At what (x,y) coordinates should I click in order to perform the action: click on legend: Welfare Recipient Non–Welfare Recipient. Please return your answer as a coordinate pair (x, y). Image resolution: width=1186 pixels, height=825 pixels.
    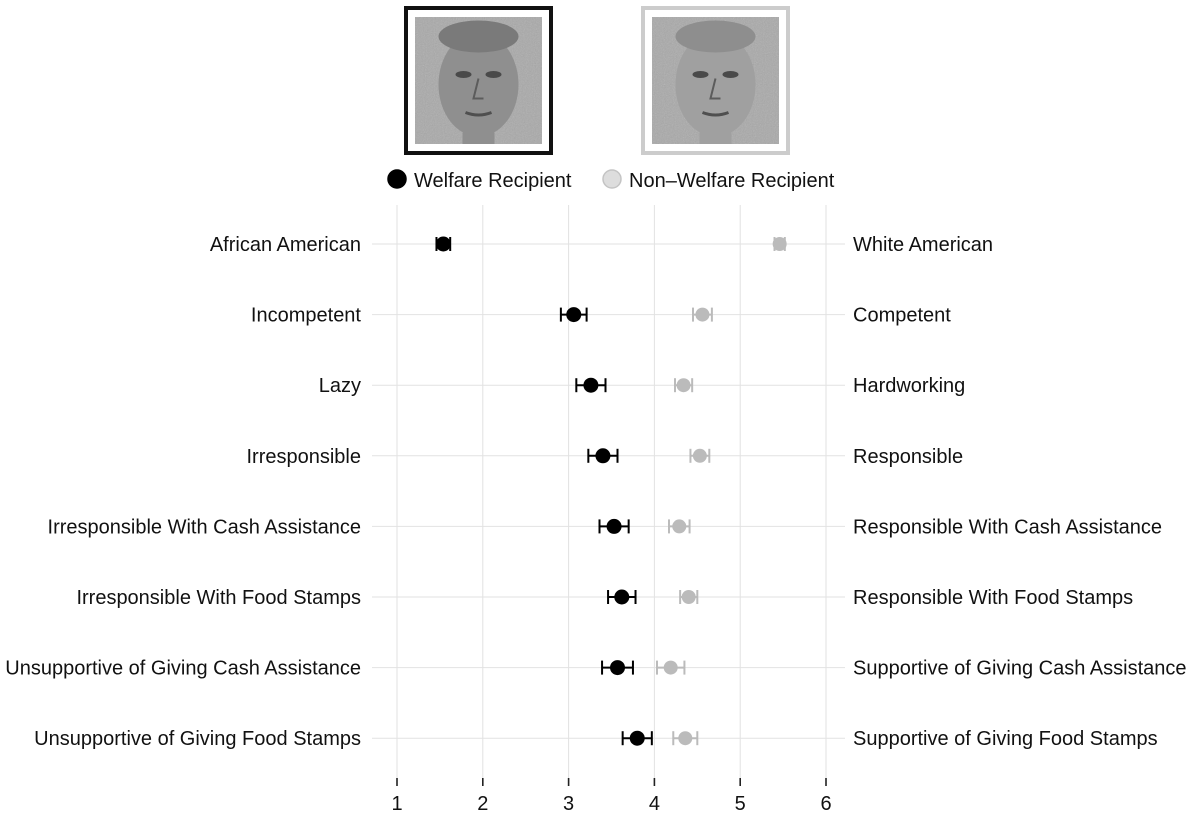
    Looking at the image, I should click on (611, 180).